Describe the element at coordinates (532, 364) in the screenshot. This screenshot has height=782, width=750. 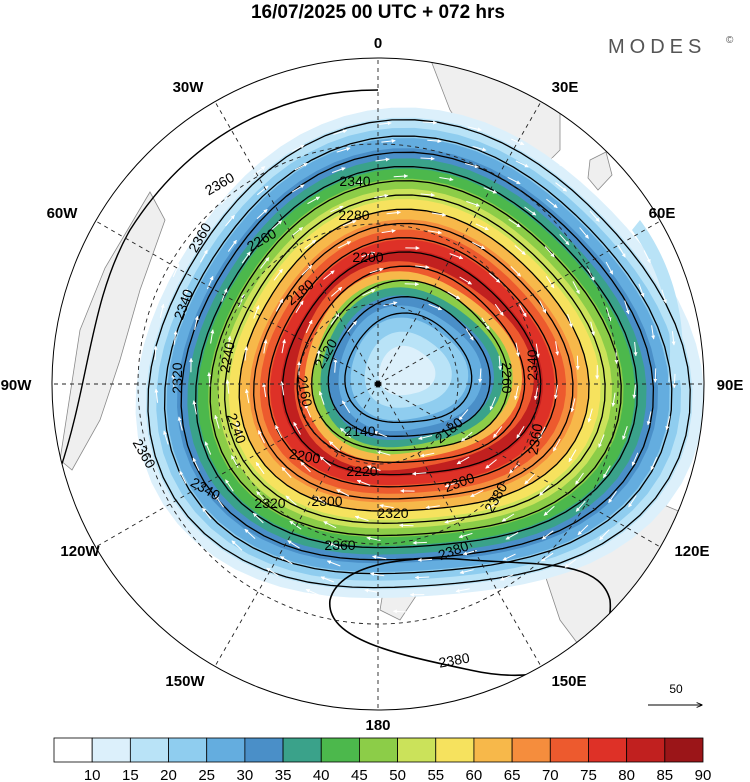
I see `contour-label: 2340` at that location.